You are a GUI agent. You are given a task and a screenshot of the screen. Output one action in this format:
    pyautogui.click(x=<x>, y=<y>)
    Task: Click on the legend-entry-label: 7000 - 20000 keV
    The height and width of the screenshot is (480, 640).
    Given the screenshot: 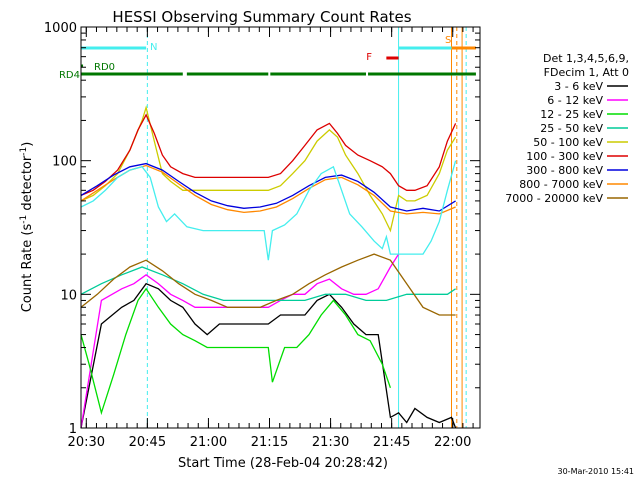 What is the action you would take?
    pyautogui.click(x=554, y=198)
    